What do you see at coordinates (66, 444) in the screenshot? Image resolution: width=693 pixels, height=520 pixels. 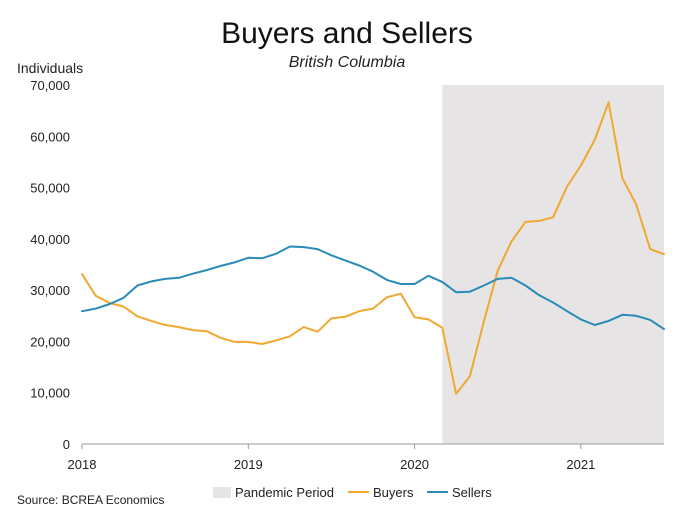 I see `y-tick-label: 0` at bounding box center [66, 444].